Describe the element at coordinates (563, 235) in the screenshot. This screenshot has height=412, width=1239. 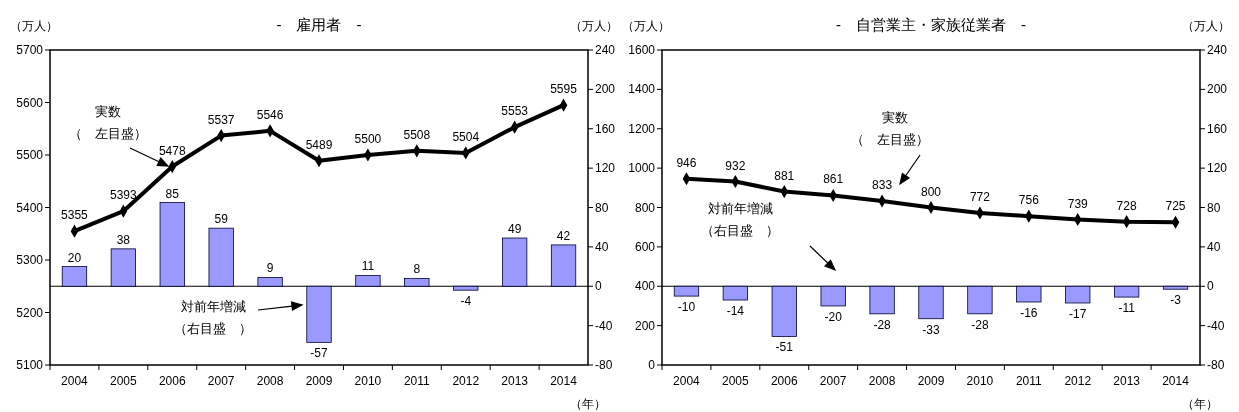
I see `data-label: 42` at that location.